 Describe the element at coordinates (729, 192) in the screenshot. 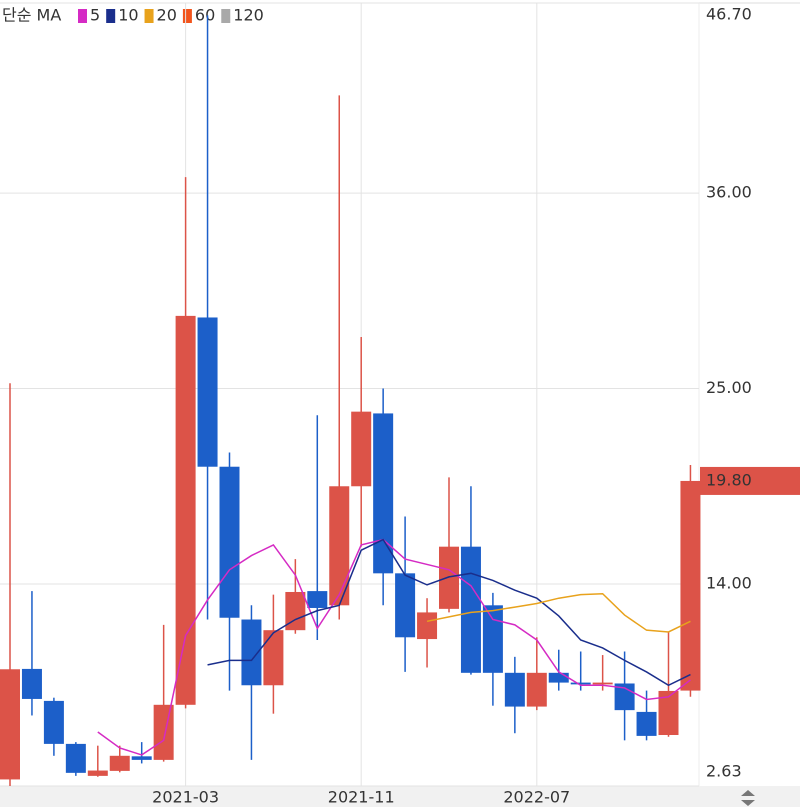

I see `y-tick-label: 36.00` at that location.